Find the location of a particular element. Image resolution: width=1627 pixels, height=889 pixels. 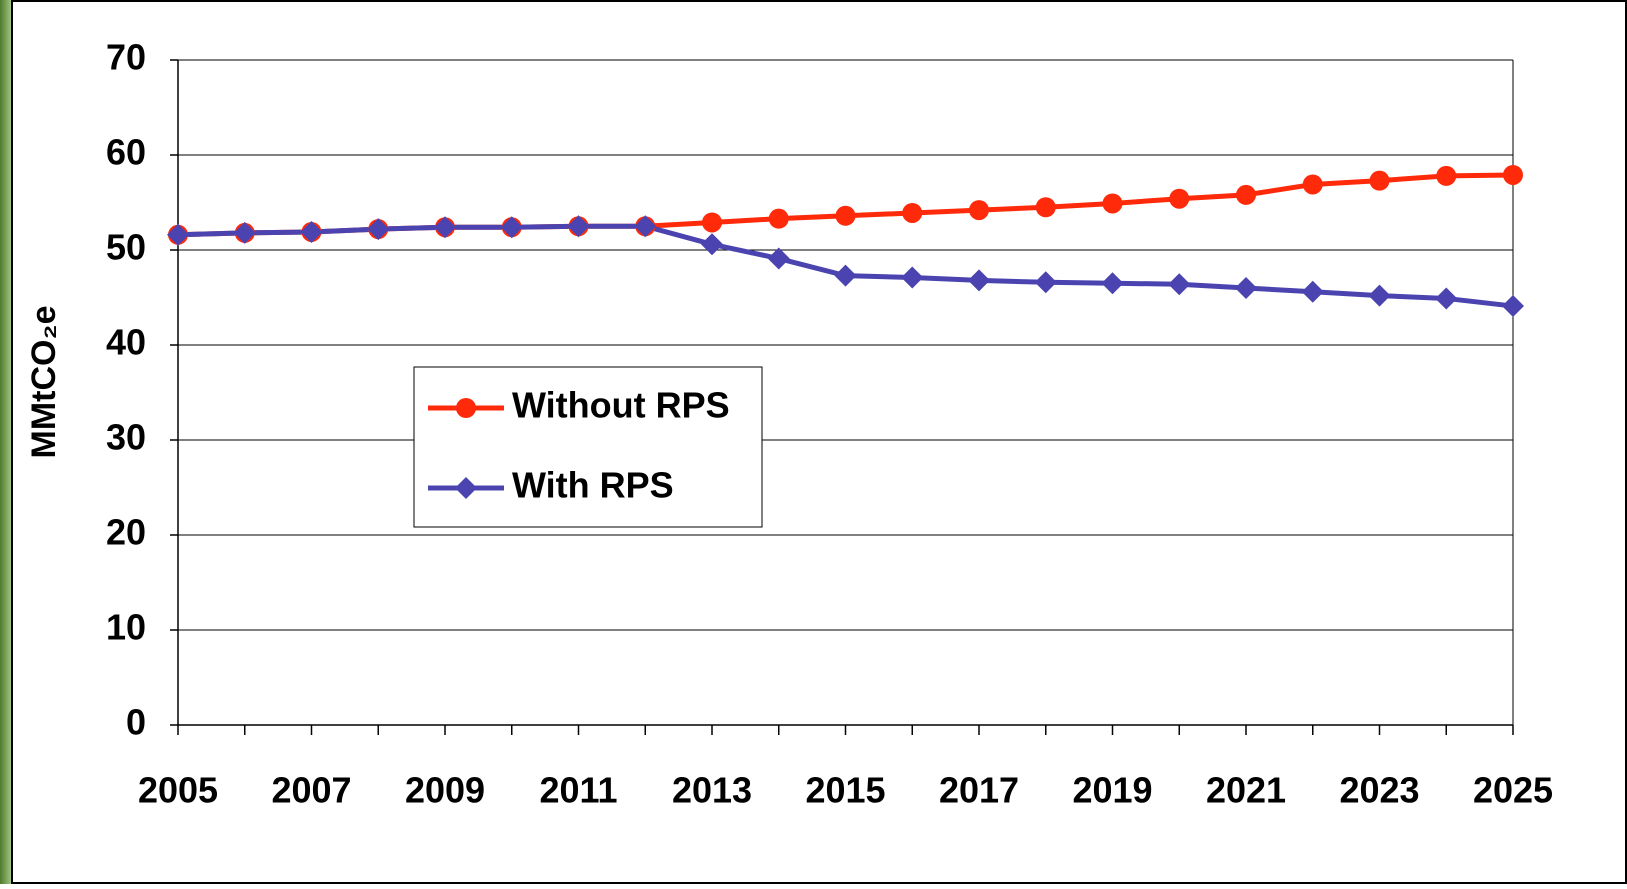

x-tick-label: 2005 is located at coordinates (178, 790).